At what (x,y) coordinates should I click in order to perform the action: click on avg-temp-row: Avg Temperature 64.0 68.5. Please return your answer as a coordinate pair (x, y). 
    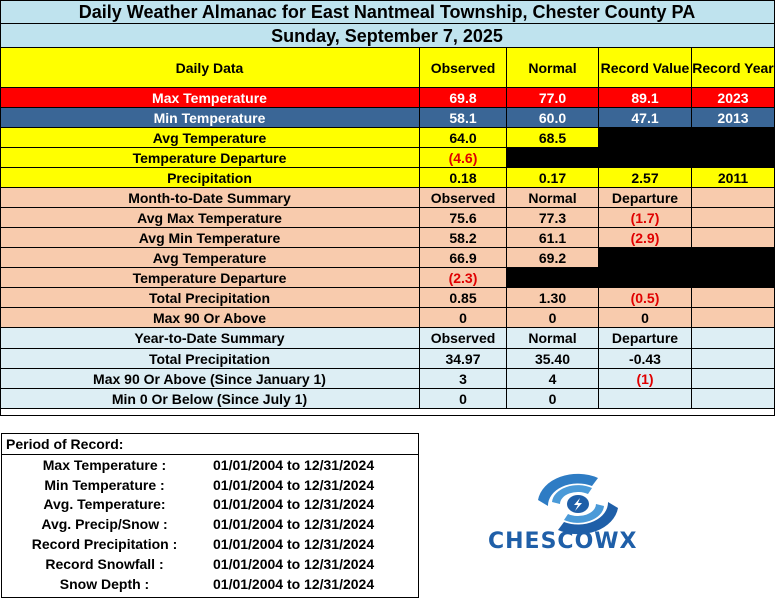
    Looking at the image, I should click on (387, 138).